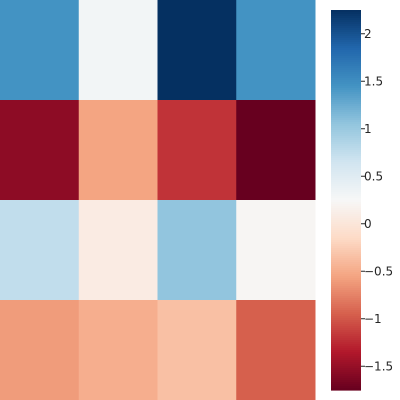 The image size is (400, 400). What do you see at coordinates (368, 224) in the screenshot?
I see `colorbar-tick-label: 0` at bounding box center [368, 224].